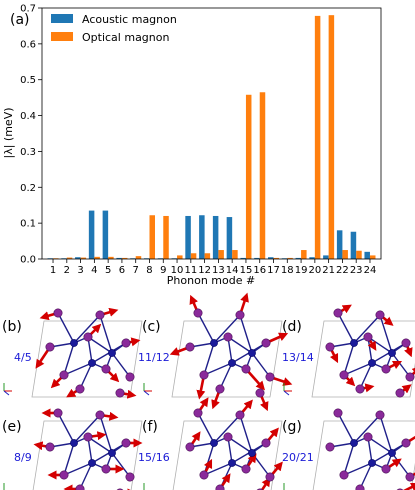  What do you see at coordinates (28, 9) in the screenshot?
I see `y-tick-label: 0.7` at bounding box center [28, 9].